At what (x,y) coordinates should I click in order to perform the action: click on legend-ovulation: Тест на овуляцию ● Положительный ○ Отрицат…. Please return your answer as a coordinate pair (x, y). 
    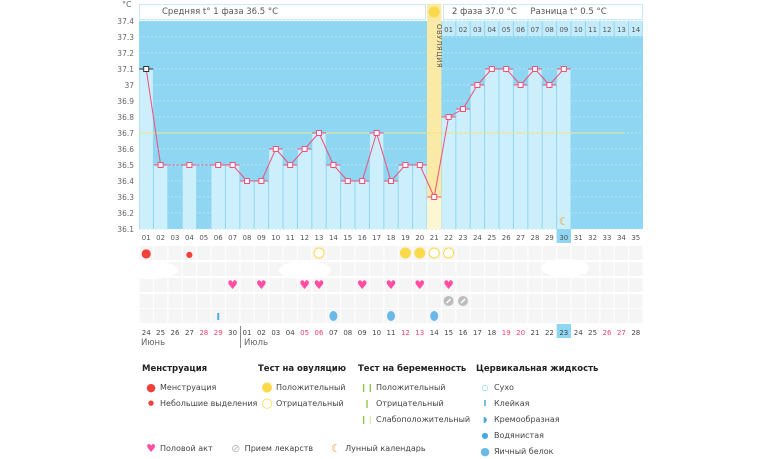
    Looking at the image, I should click on (302, 387).